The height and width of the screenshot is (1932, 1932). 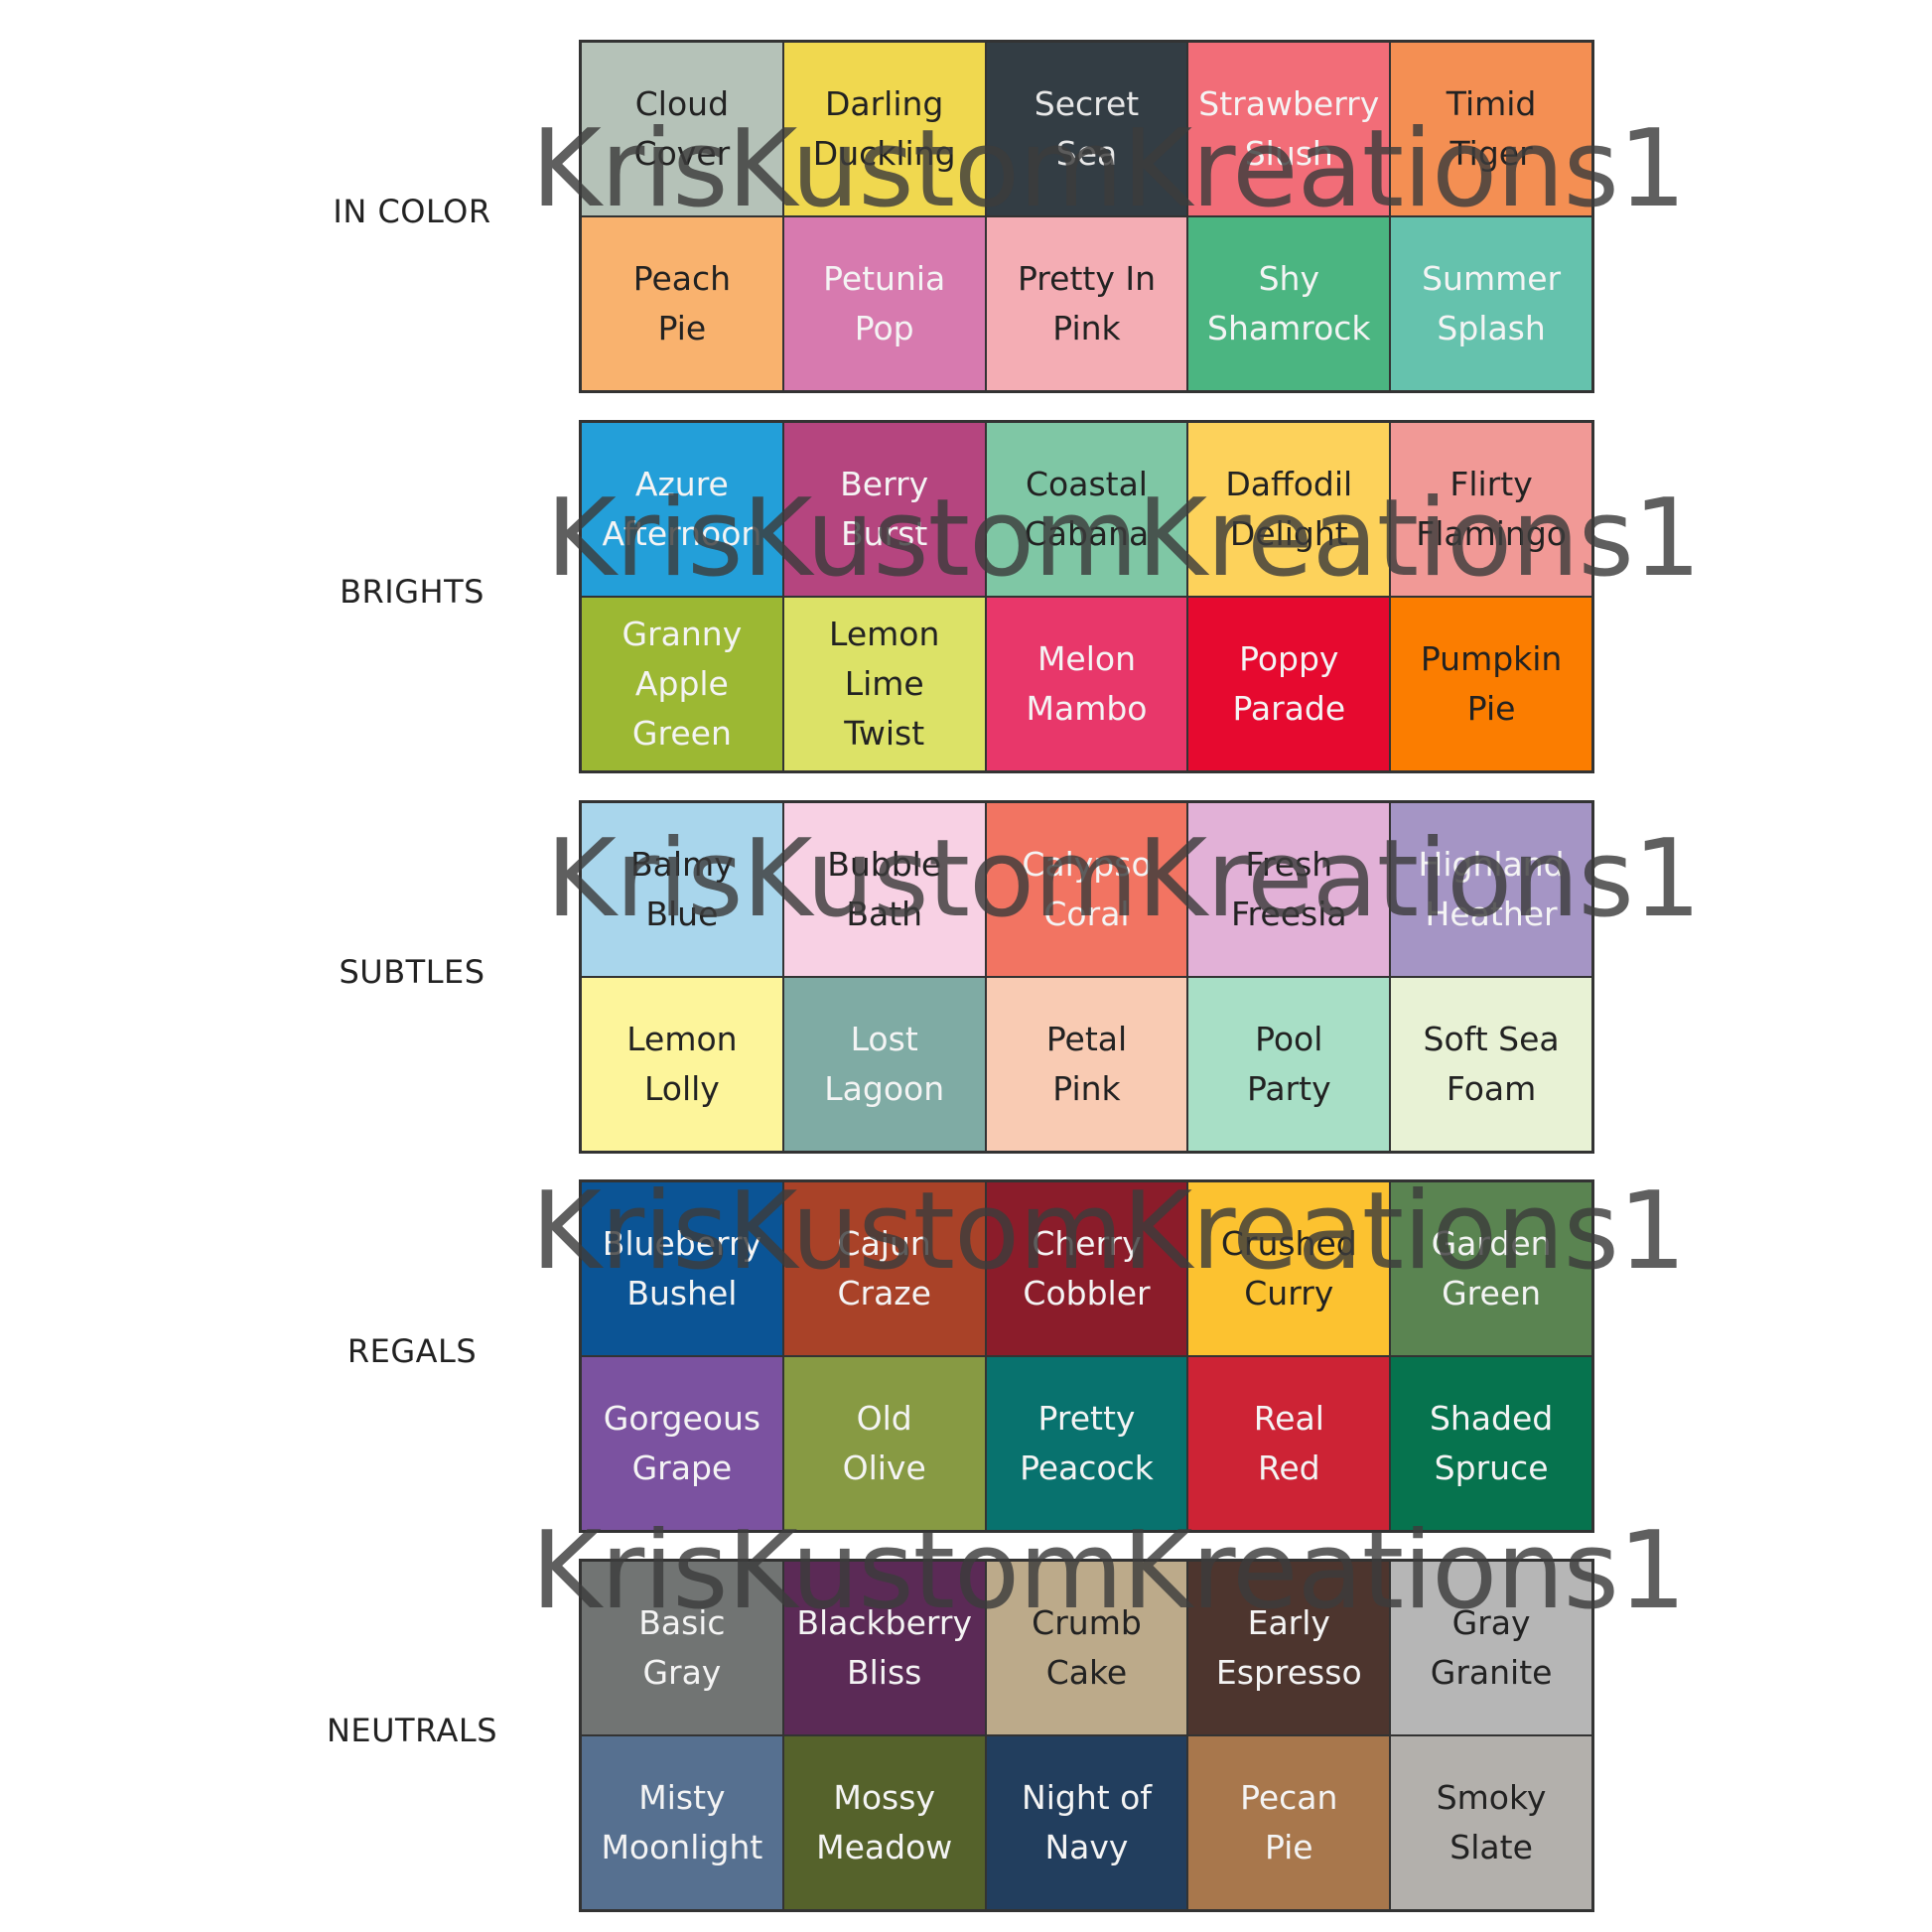 I want to click on group-label: REGALS, so click(x=412, y=1351).